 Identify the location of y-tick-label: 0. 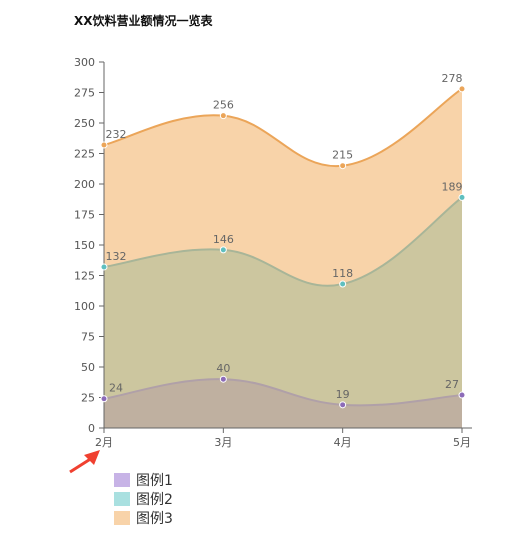
(91, 428).